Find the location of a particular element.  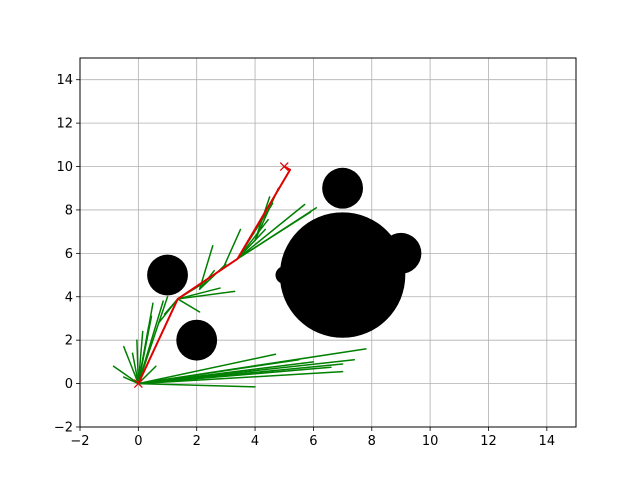

x-tick-label: 6 is located at coordinates (313, 441).